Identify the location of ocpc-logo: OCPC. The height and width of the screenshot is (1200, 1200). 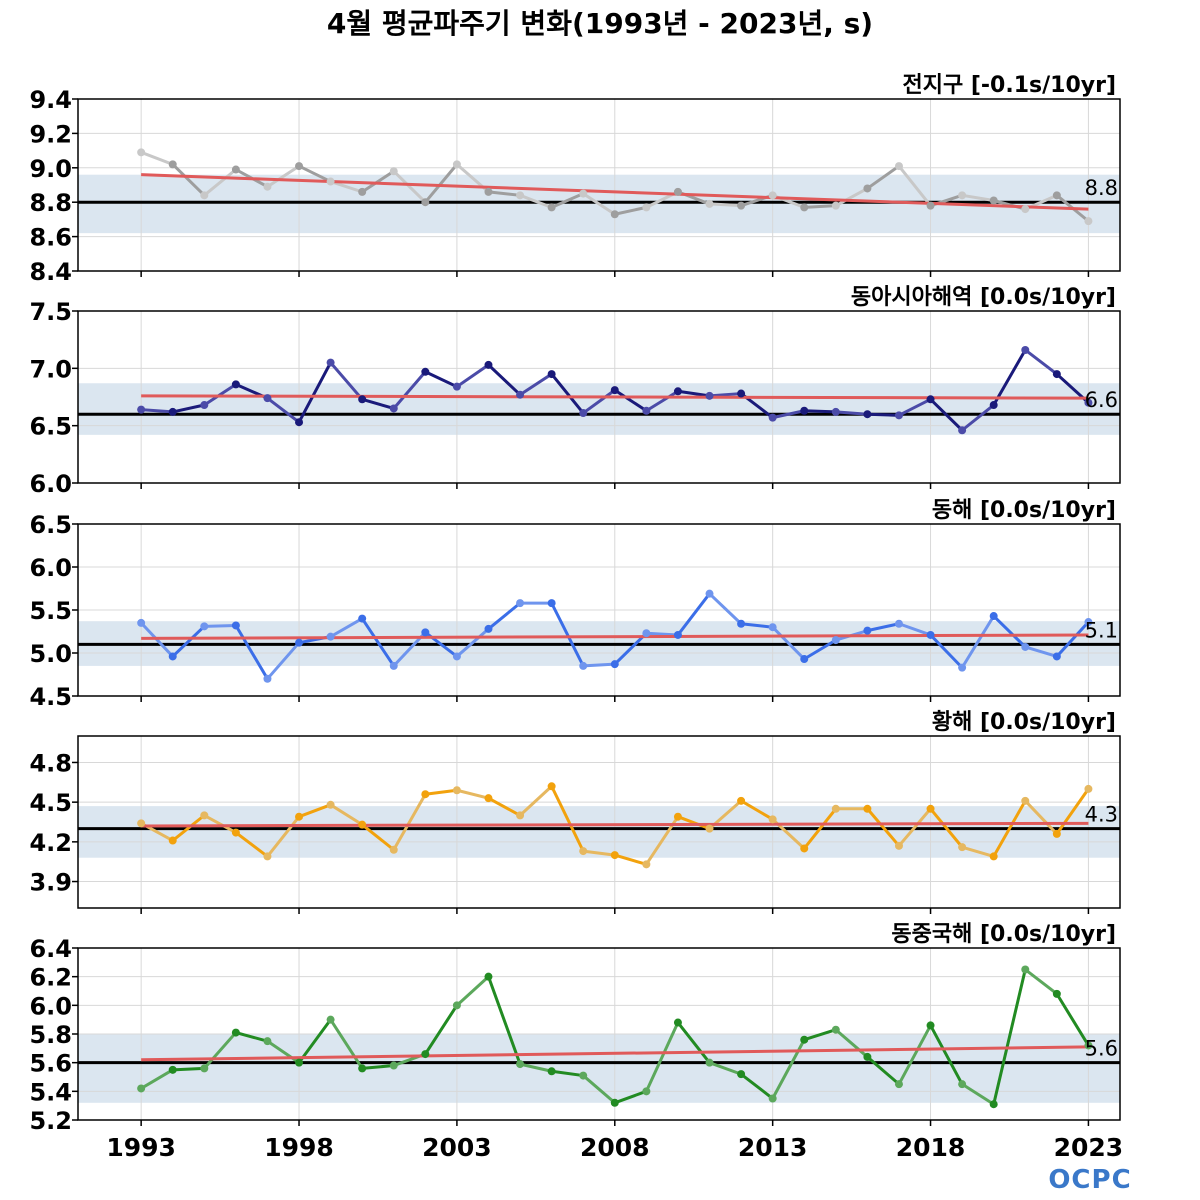
(1089, 1180).